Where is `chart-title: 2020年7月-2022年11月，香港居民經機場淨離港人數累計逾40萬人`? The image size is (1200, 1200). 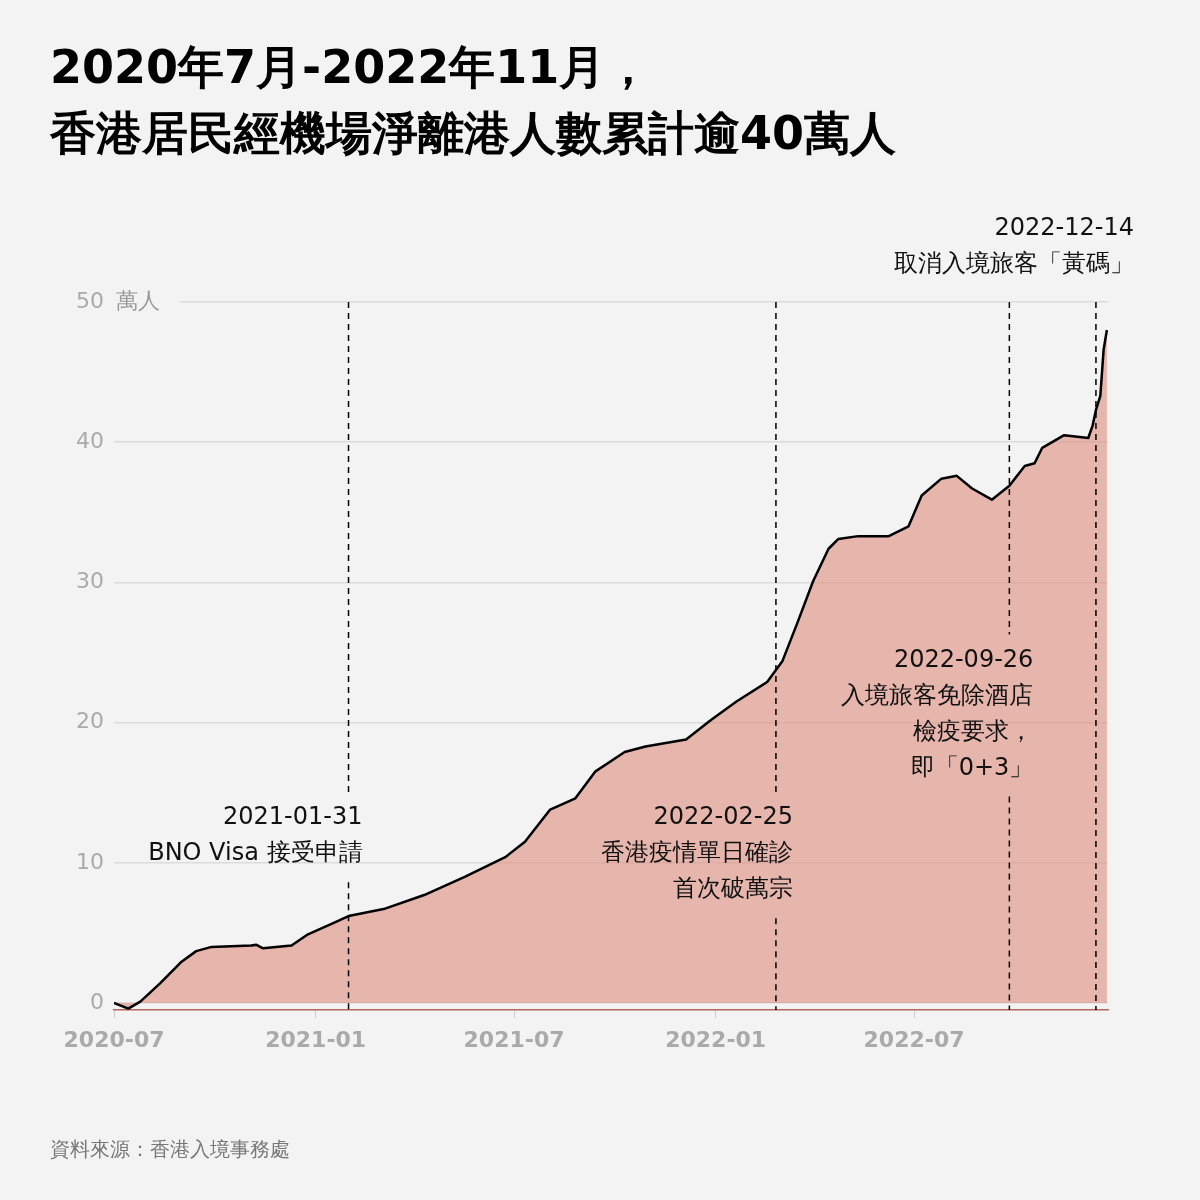 chart-title: 2020年7月-2022年11月，香港居民經機場淨離港人數累計逾40萬人 is located at coordinates (473, 100).